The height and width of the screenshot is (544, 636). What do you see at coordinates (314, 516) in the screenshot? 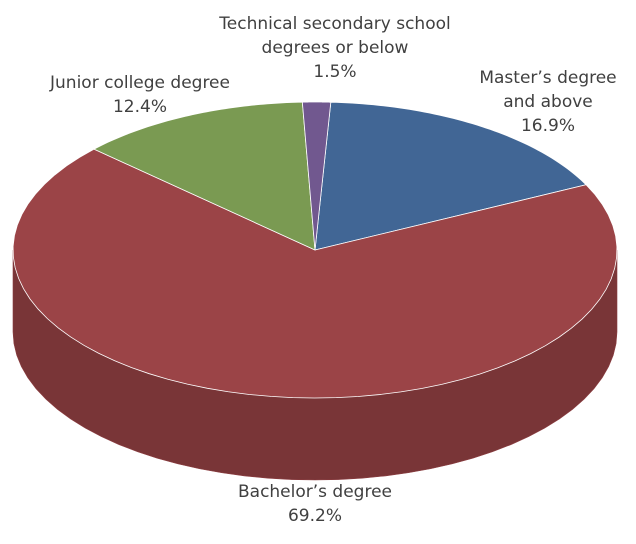
I see `value-label: 69.2%` at bounding box center [314, 516].